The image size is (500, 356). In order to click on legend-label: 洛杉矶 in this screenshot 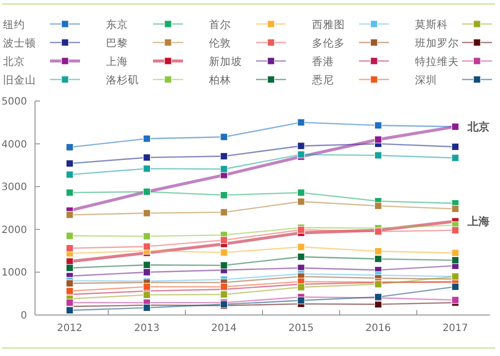, I will do `click(122, 80)`.